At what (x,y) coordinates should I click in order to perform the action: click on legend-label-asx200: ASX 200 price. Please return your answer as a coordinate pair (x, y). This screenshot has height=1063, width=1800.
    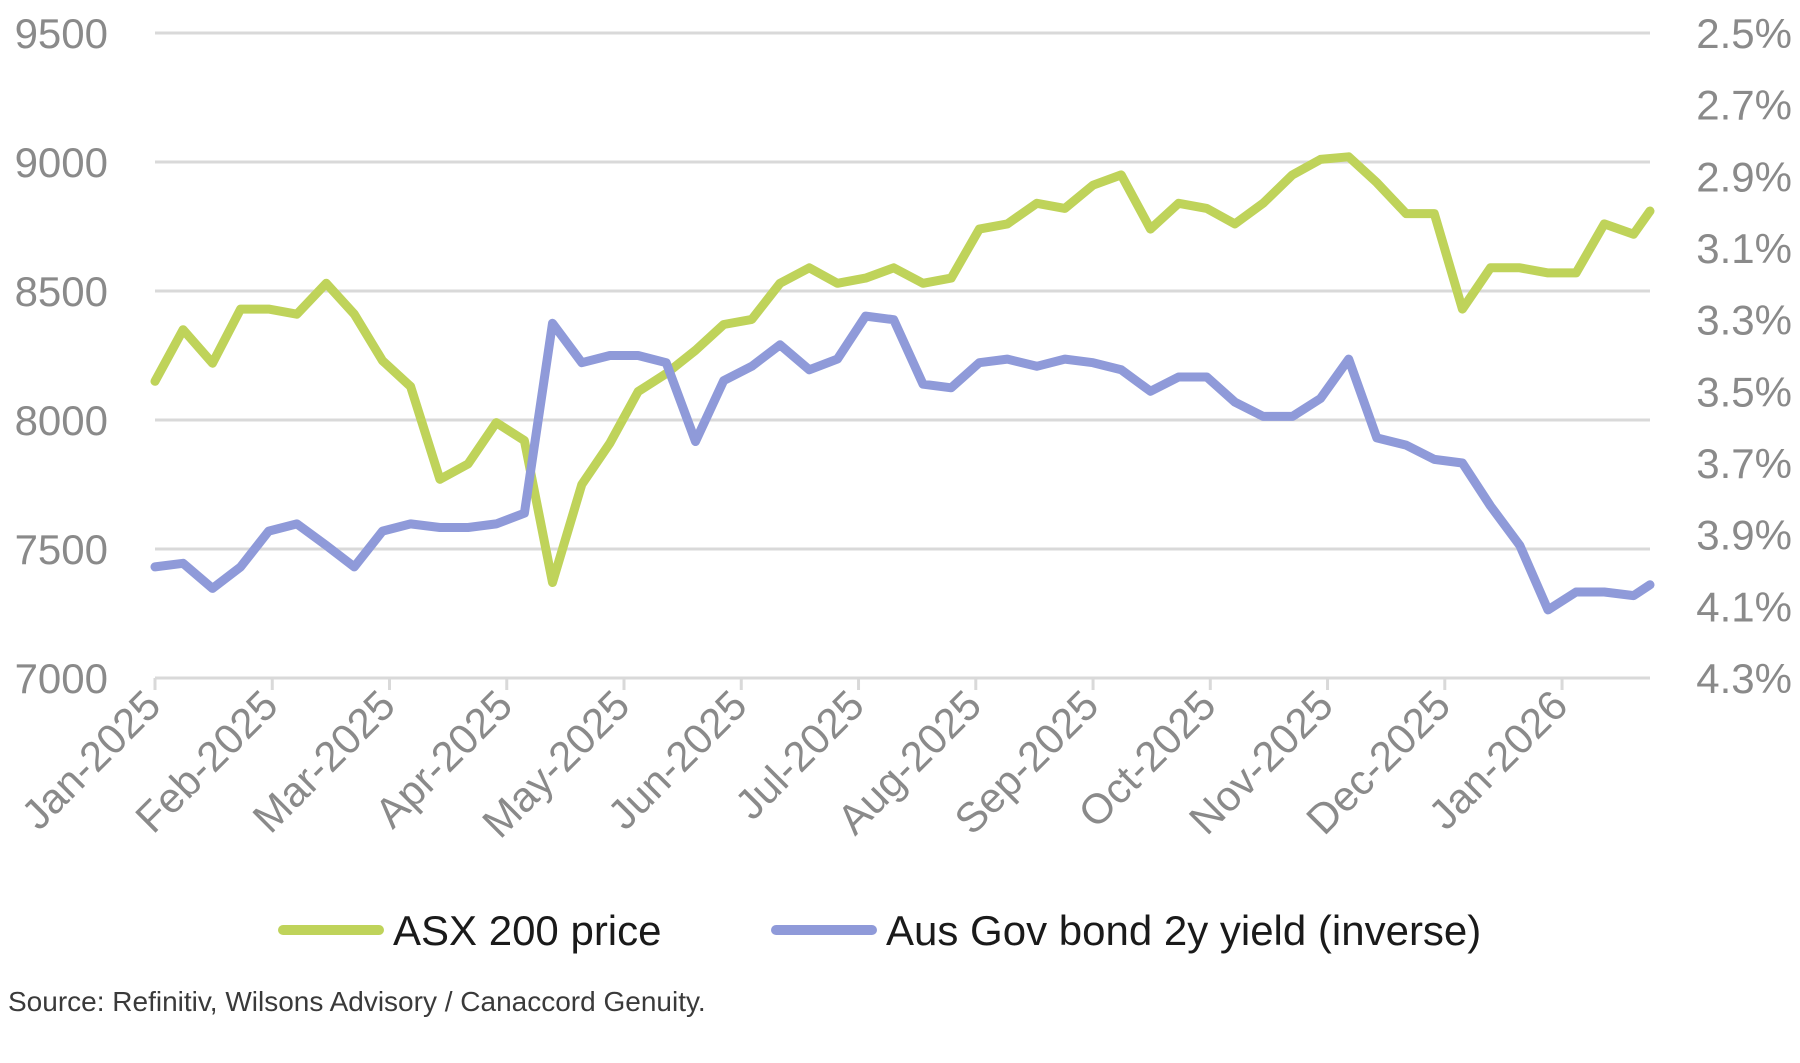
    Looking at the image, I should click on (527, 930).